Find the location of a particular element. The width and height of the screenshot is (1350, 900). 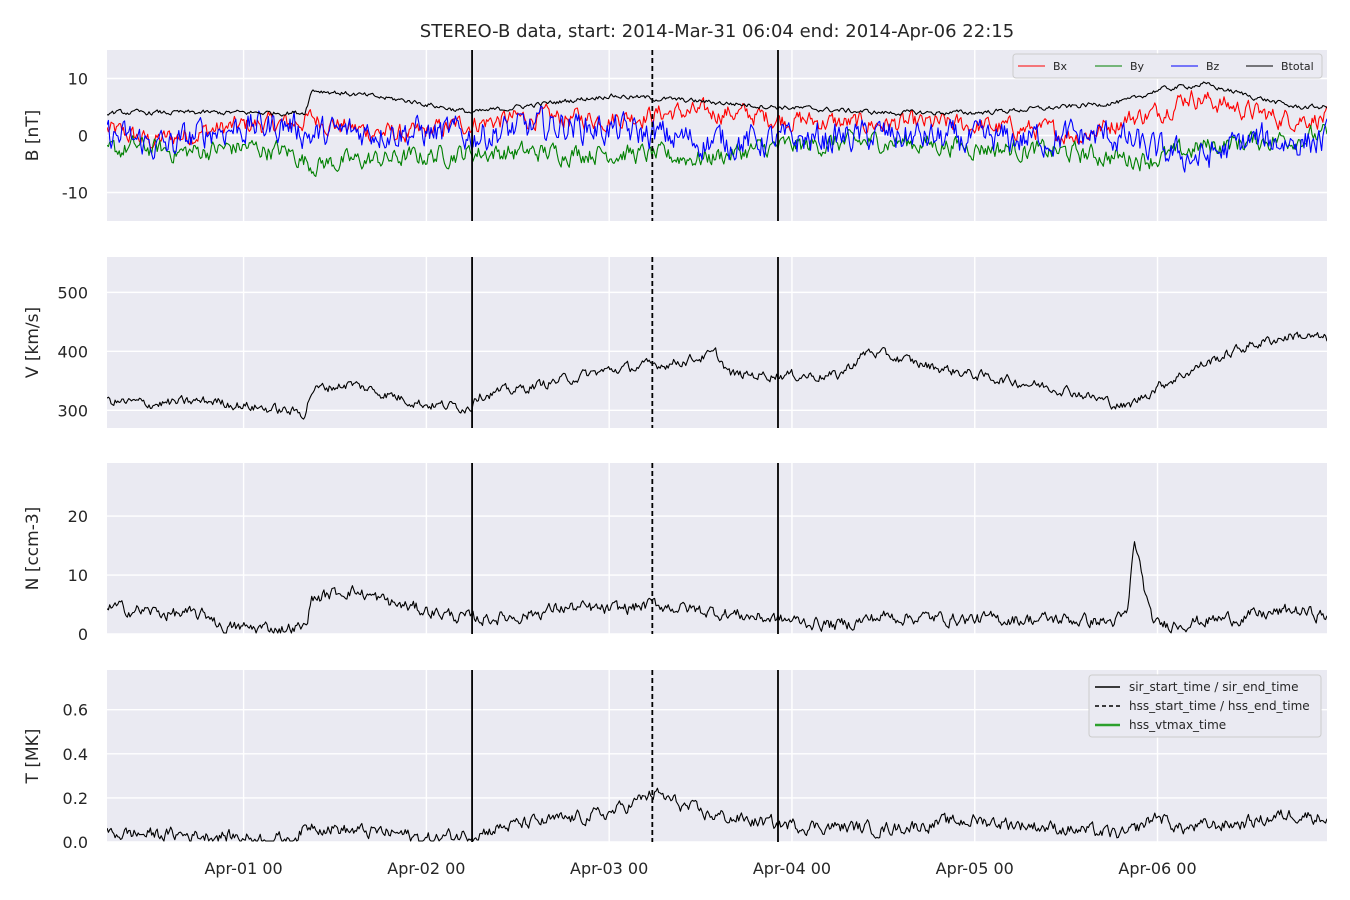

y-tick-label: 0.0 is located at coordinates (75, 842).